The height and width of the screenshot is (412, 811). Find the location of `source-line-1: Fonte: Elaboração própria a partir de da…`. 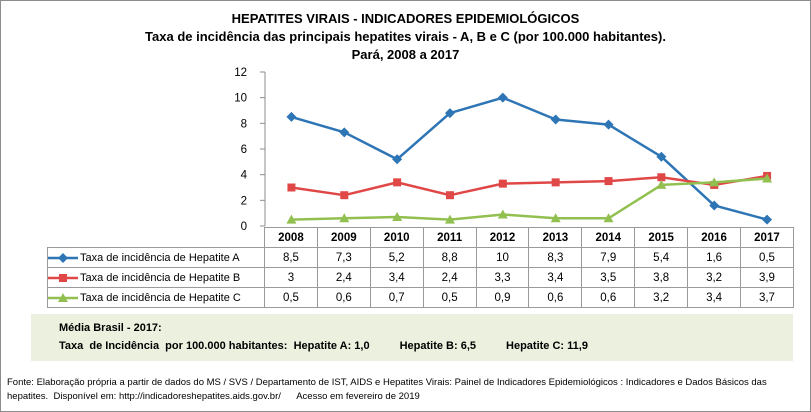

source-line-1: Fonte: Elaboração própria a partir de da… is located at coordinates (387, 382).